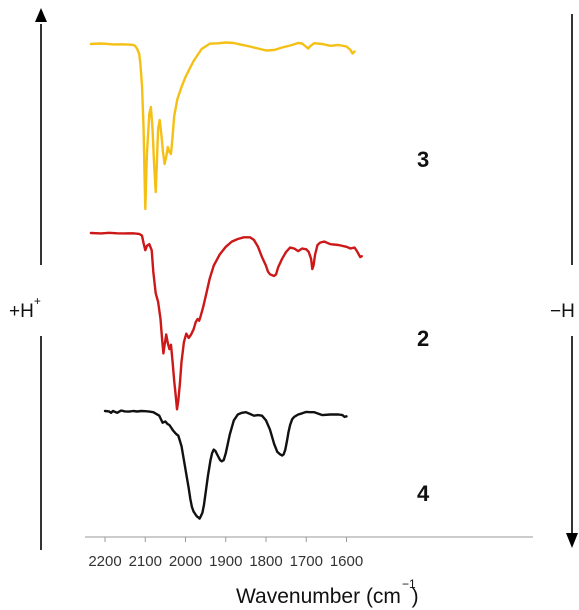 The width and height of the screenshot is (579, 610). I want to click on trace-label-4: 4, so click(423, 493).